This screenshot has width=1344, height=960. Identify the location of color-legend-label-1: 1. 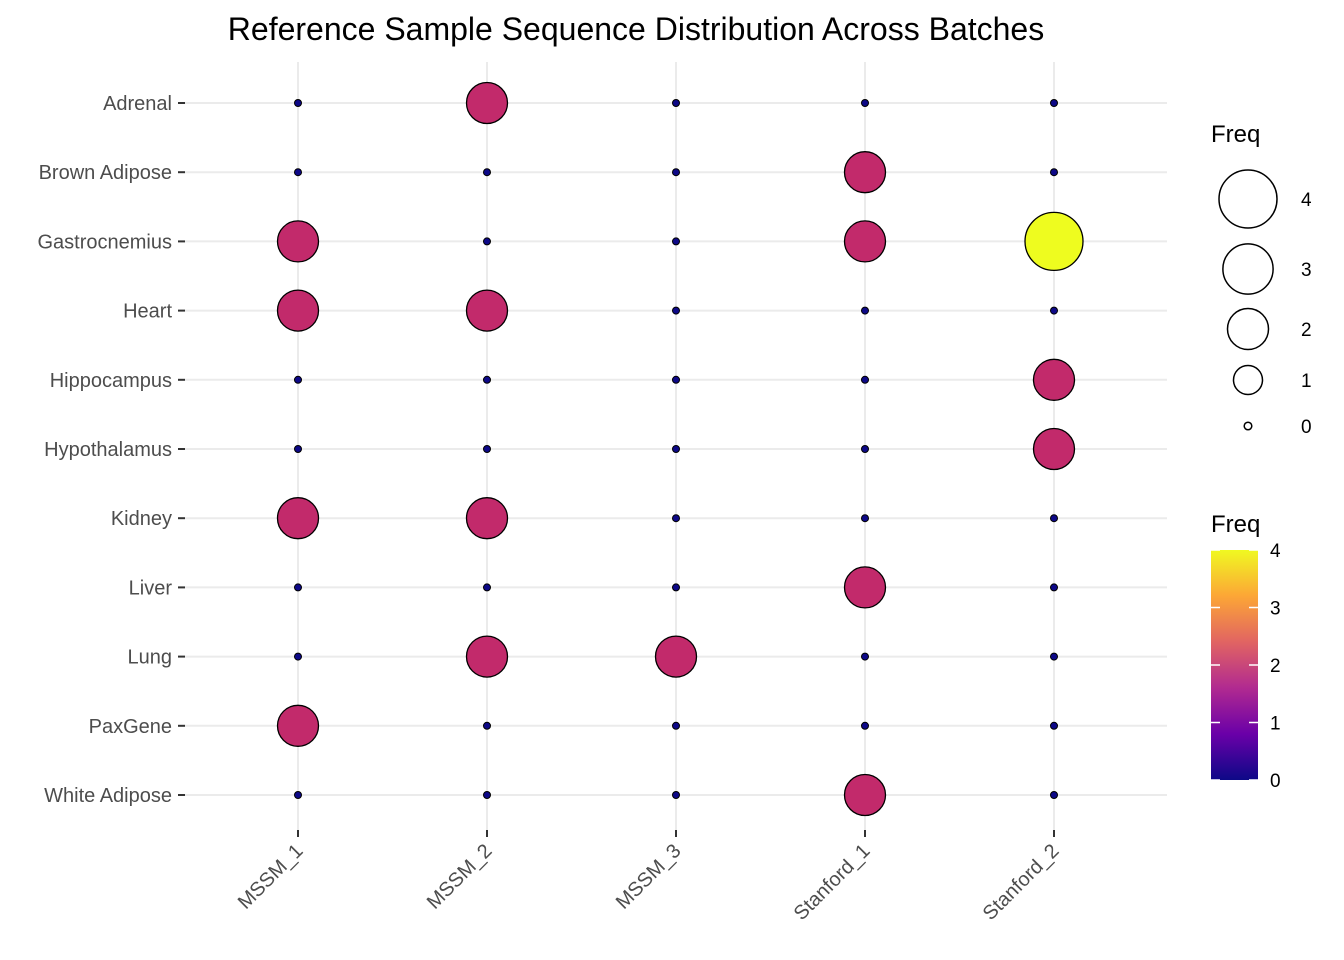
(1275, 724).